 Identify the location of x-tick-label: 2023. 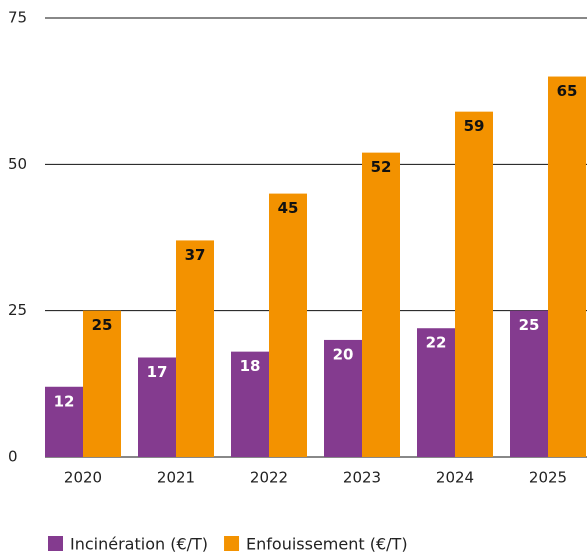
(362, 478).